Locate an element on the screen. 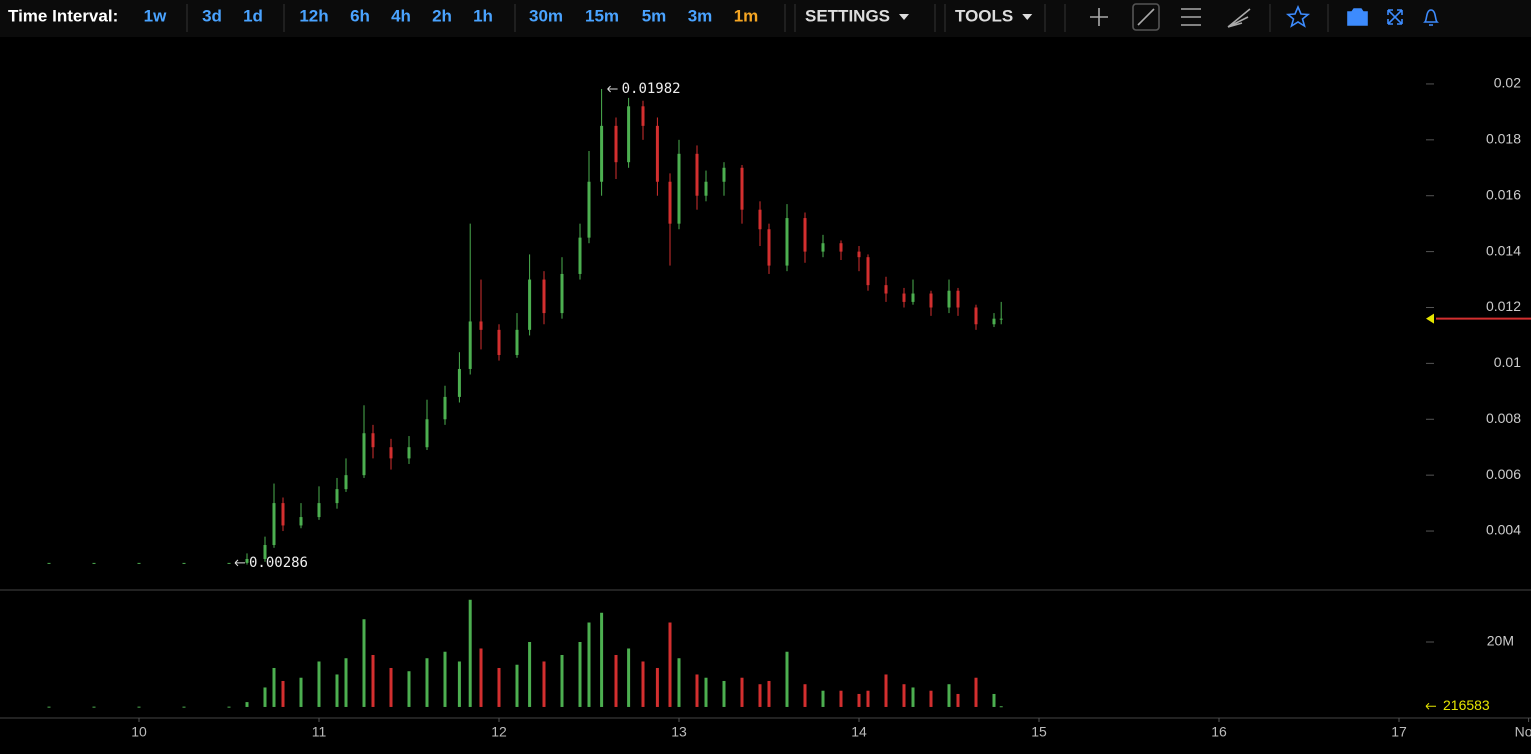  x-tick-label: 16 is located at coordinates (1219, 732).